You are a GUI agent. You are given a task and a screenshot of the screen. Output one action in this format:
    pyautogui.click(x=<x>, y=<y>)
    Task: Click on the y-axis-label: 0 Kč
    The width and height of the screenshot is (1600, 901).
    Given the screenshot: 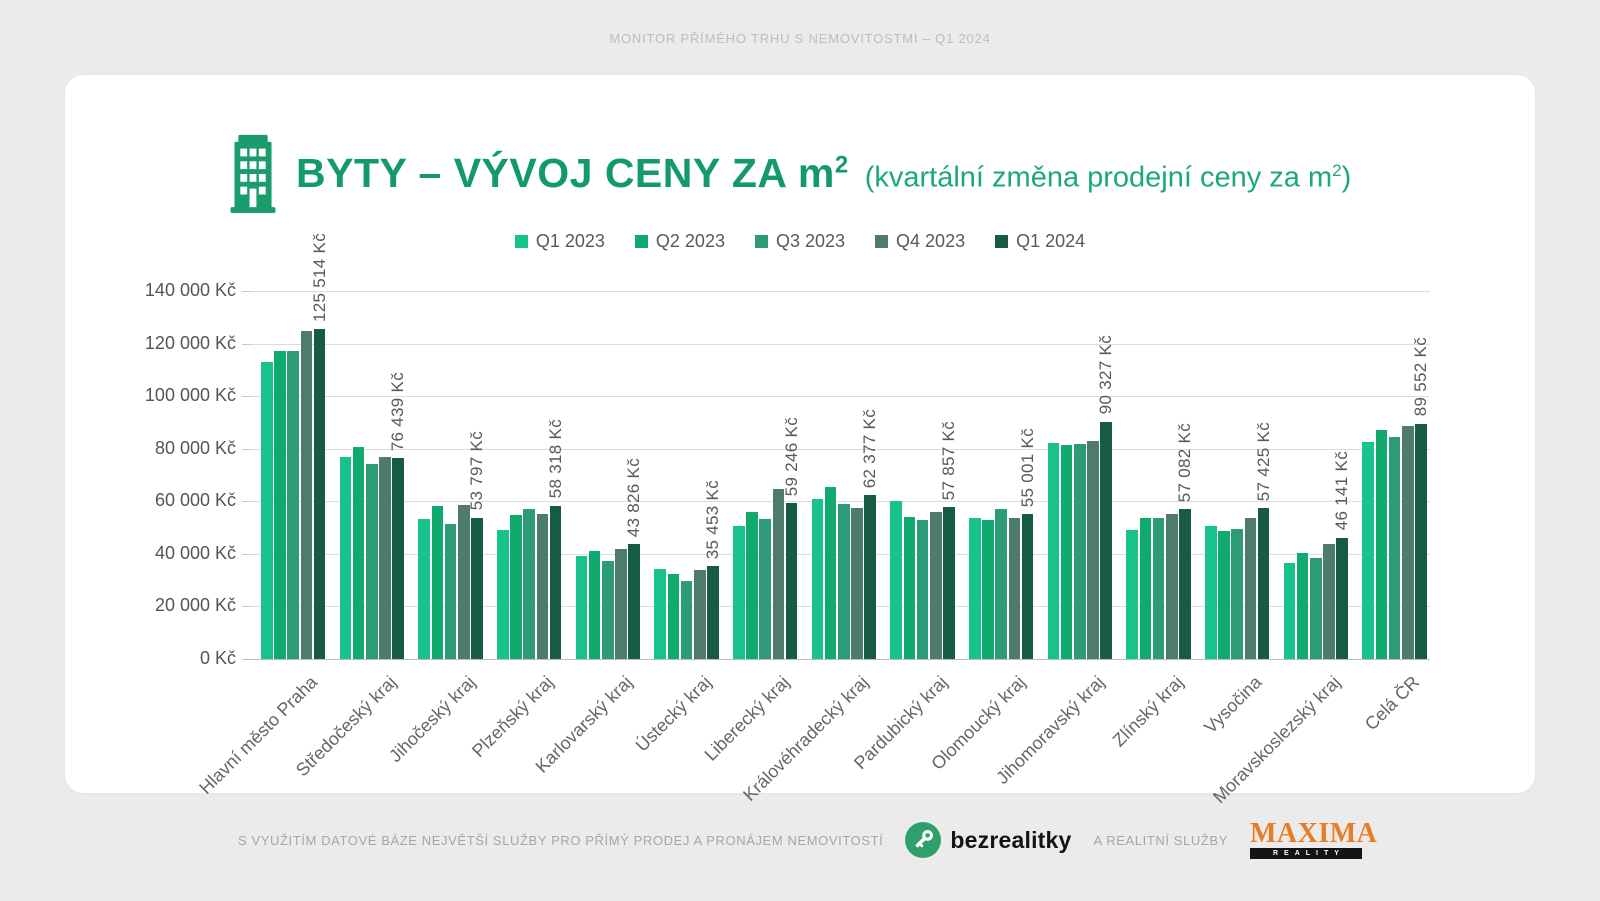 What is the action you would take?
    pyautogui.click(x=217, y=658)
    